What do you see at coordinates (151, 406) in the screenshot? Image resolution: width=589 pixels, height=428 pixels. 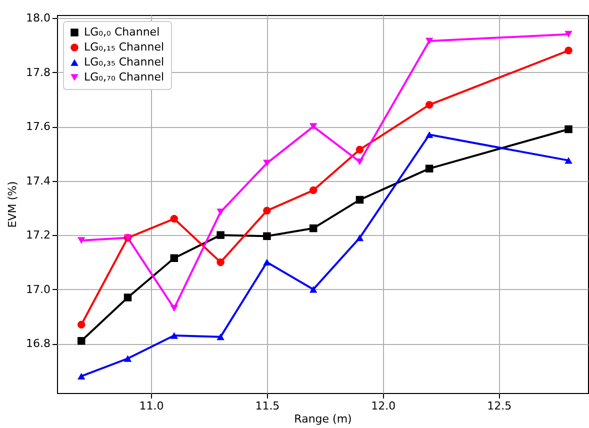 I see `x-tick-label: 11.0` at bounding box center [151, 406].